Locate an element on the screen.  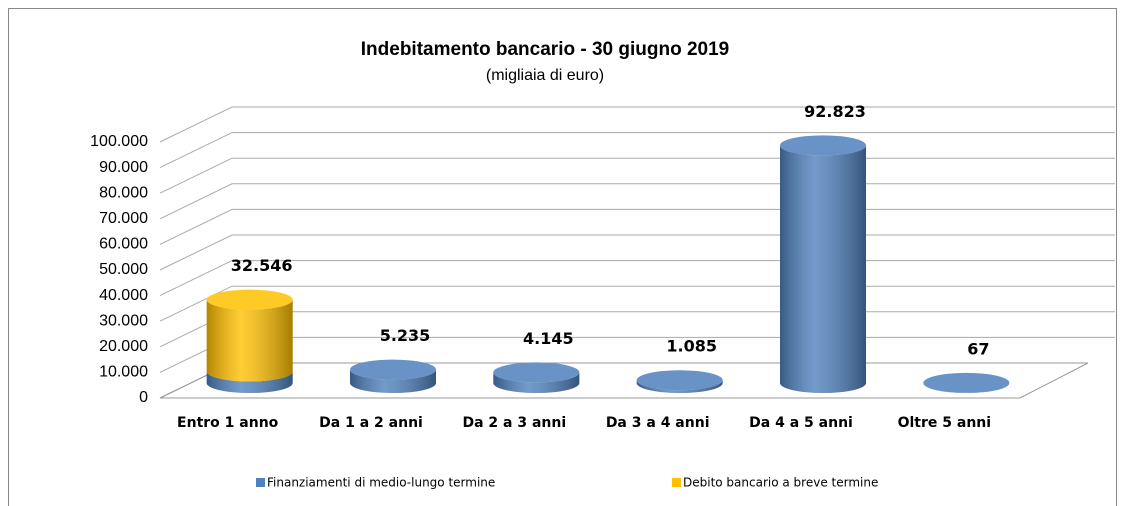
x-tick-label: Oltre 5 anni is located at coordinates (944, 423).